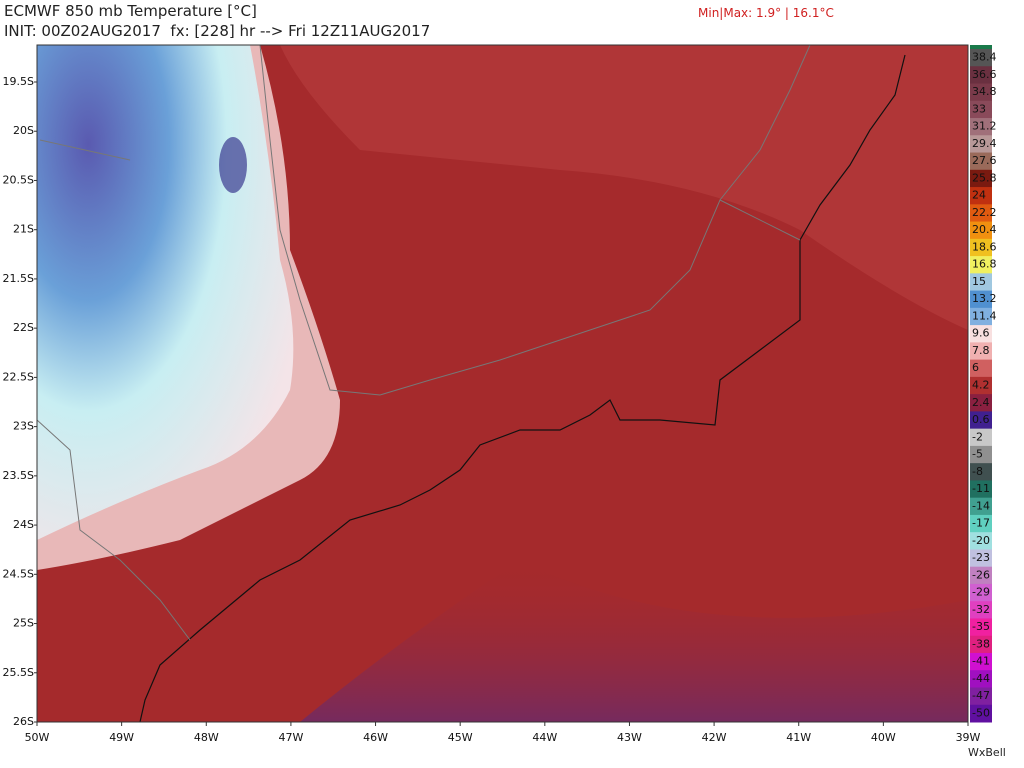 This screenshot has width=1024, height=768. I want to click on title: ECMWF 850 mb Temperature [°C], so click(130, 11).